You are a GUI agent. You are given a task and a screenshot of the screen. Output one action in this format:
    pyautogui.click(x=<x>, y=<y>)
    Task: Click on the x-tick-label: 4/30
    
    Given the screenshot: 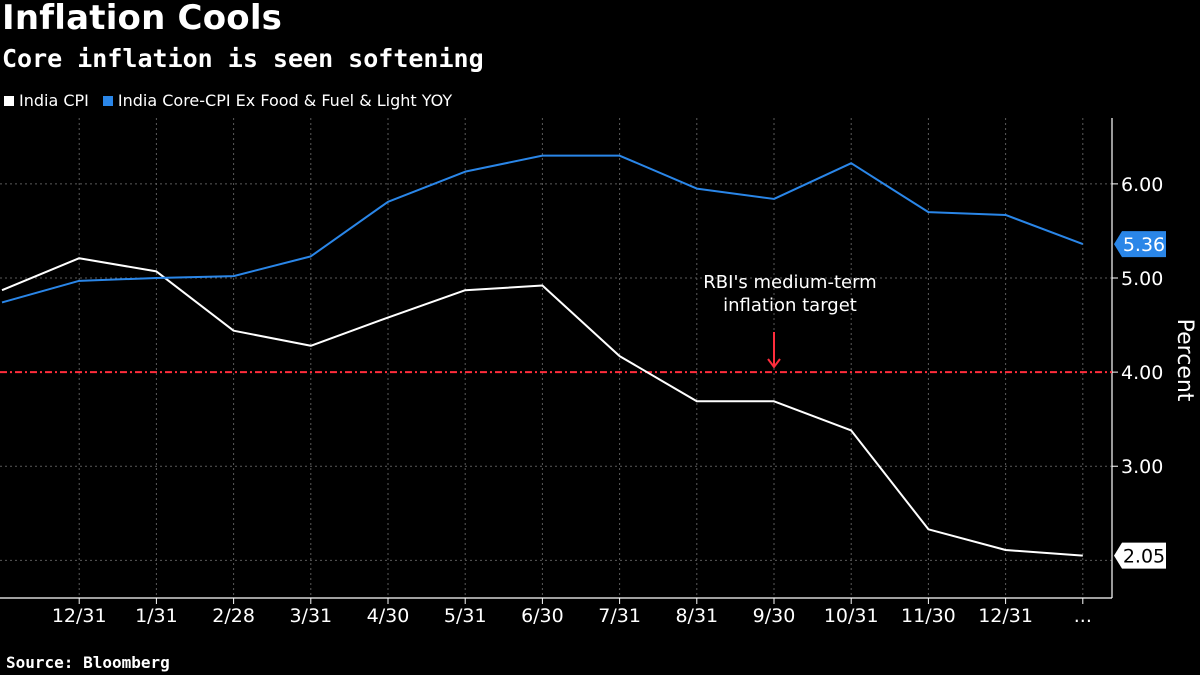 What is the action you would take?
    pyautogui.click(x=388, y=616)
    